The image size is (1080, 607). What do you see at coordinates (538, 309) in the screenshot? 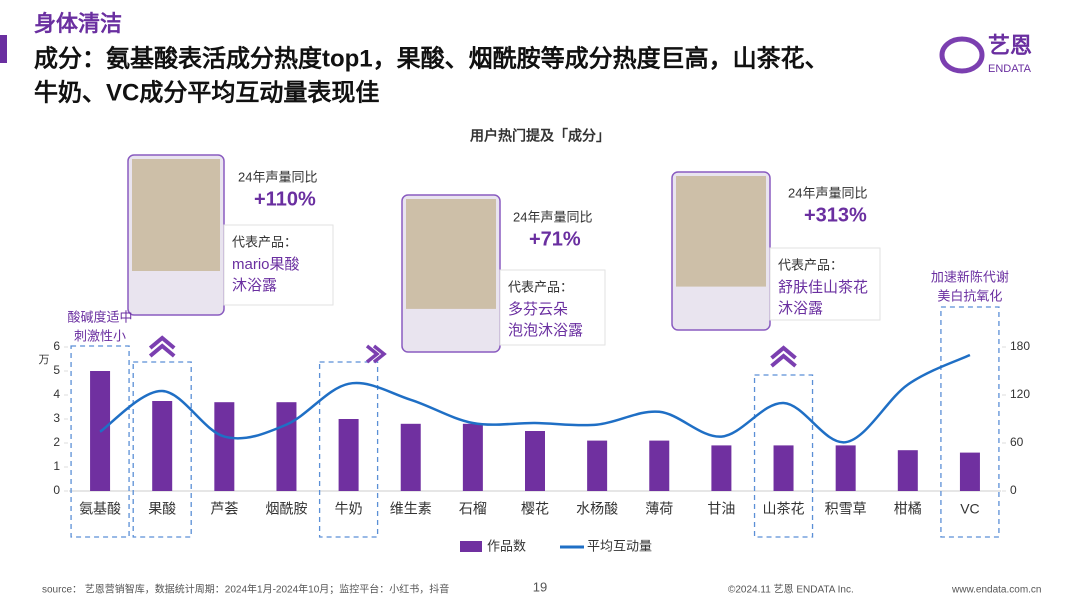
I see `product-name: 多芬云朵` at bounding box center [538, 309].